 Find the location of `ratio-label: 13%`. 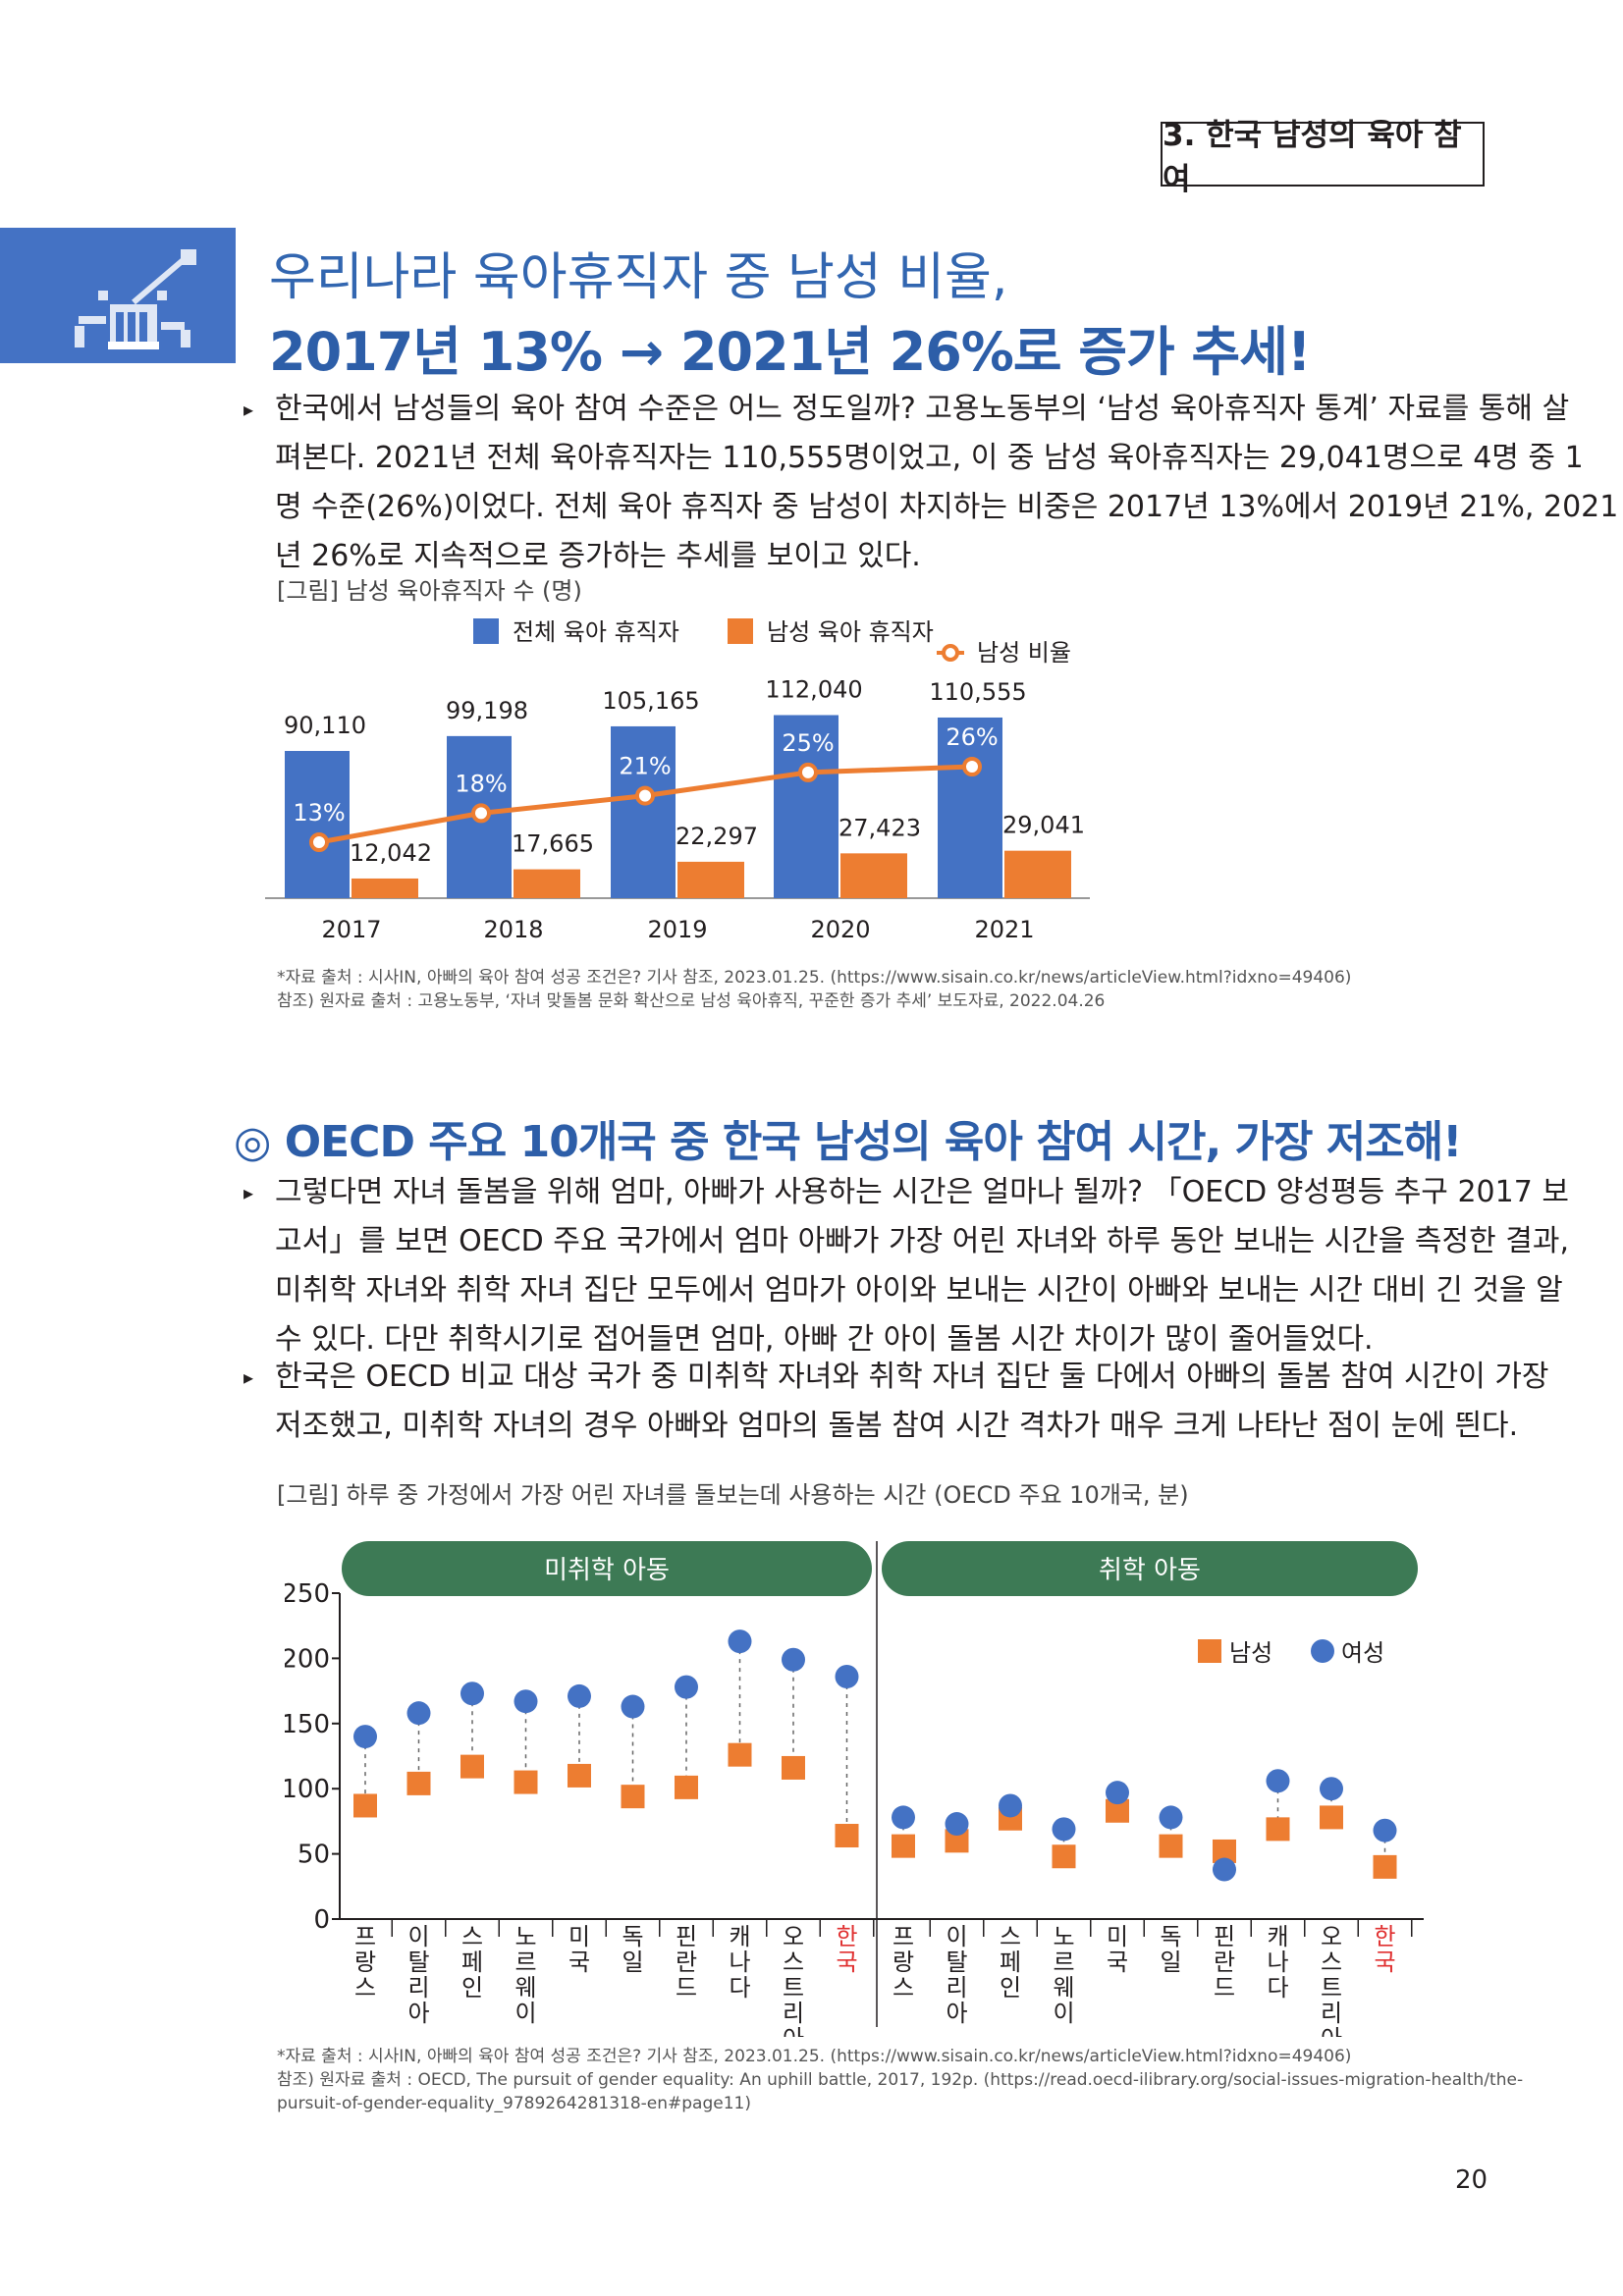

ratio-label: 13% is located at coordinates (319, 813).